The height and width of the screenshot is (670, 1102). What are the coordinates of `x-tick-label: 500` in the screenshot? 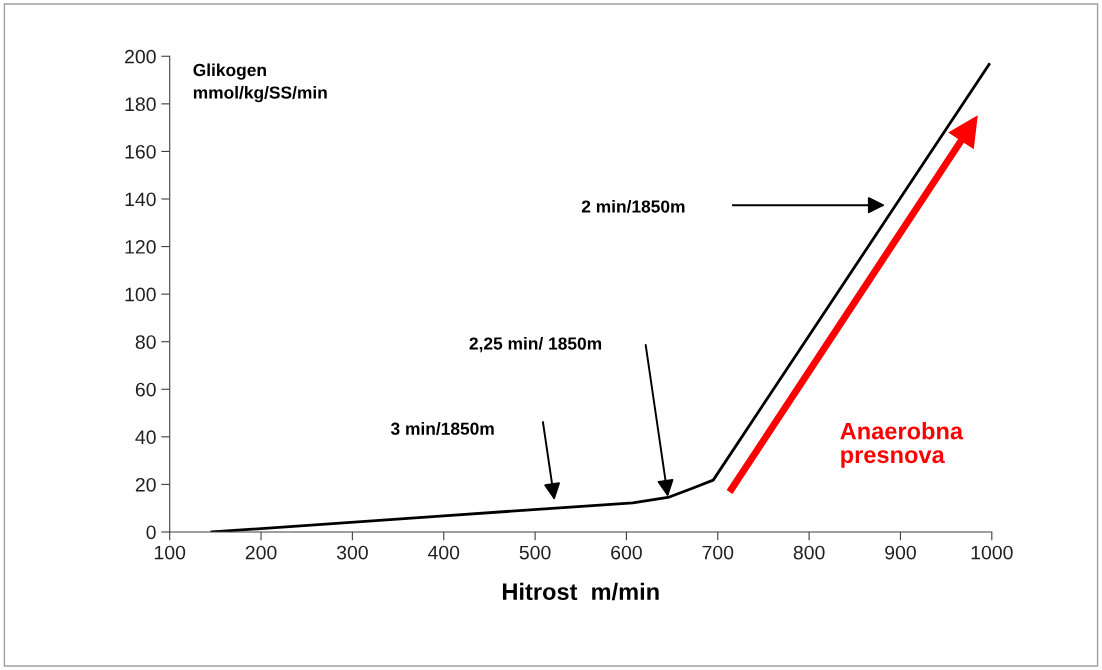 It's located at (535, 552).